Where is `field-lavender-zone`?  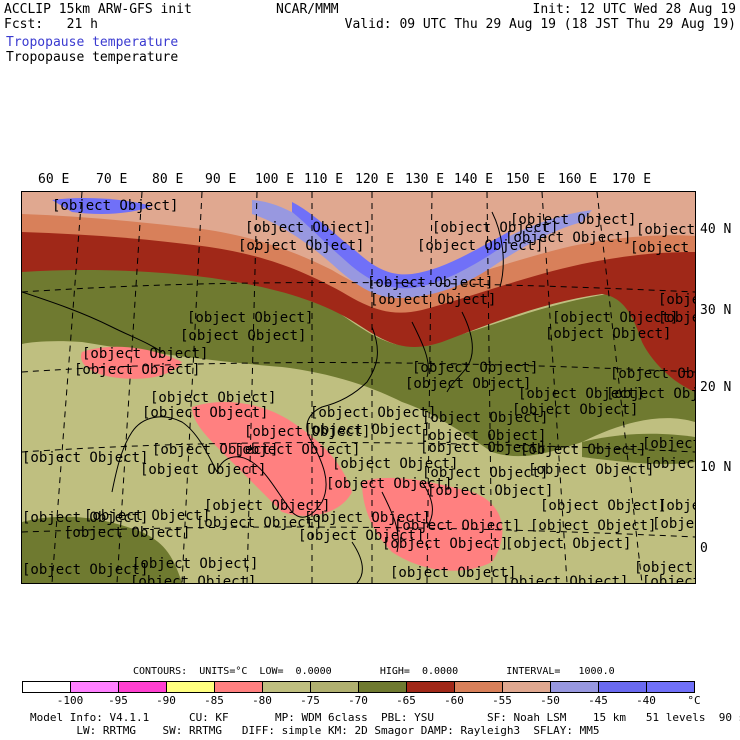
field-lavender-zone is located at coordinates (422, 249).